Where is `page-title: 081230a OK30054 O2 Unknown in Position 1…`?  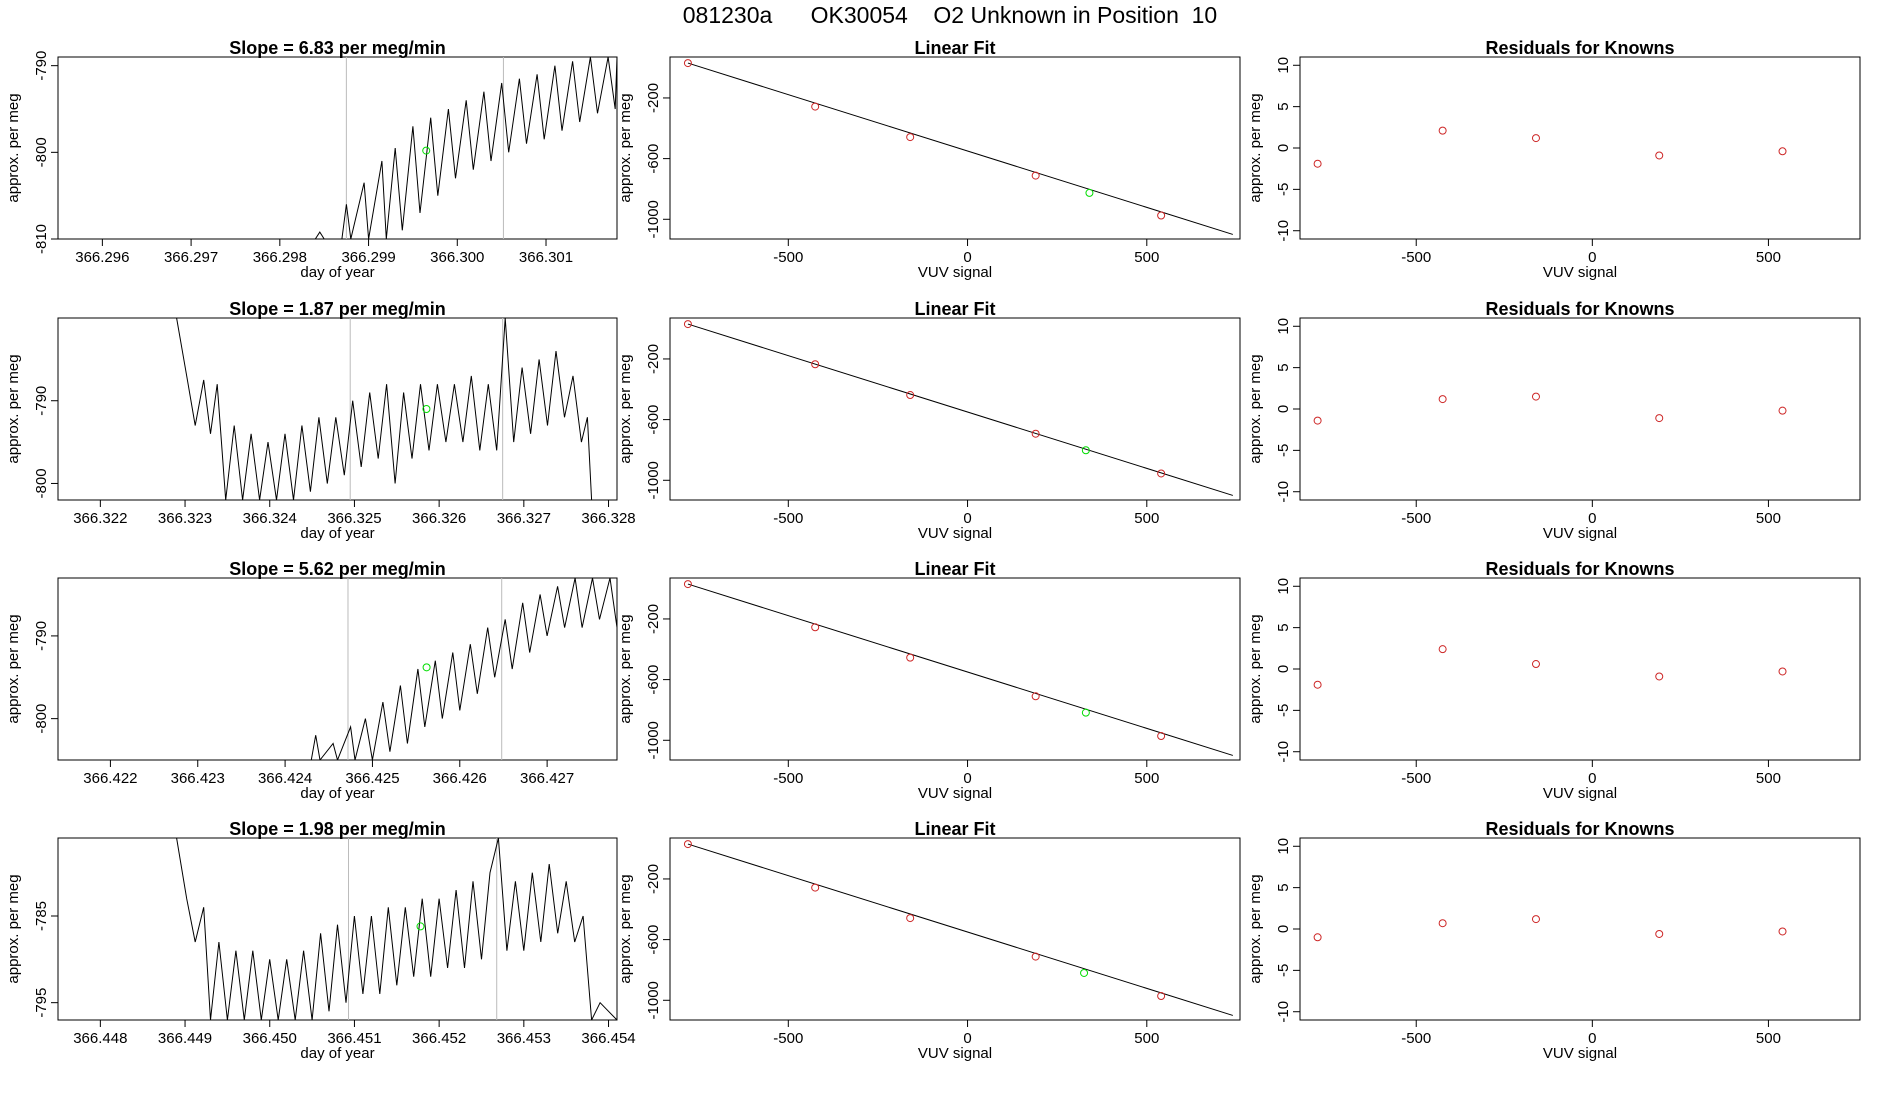 page-title: 081230a OK30054 O2 Unknown in Position 1… is located at coordinates (950, 15).